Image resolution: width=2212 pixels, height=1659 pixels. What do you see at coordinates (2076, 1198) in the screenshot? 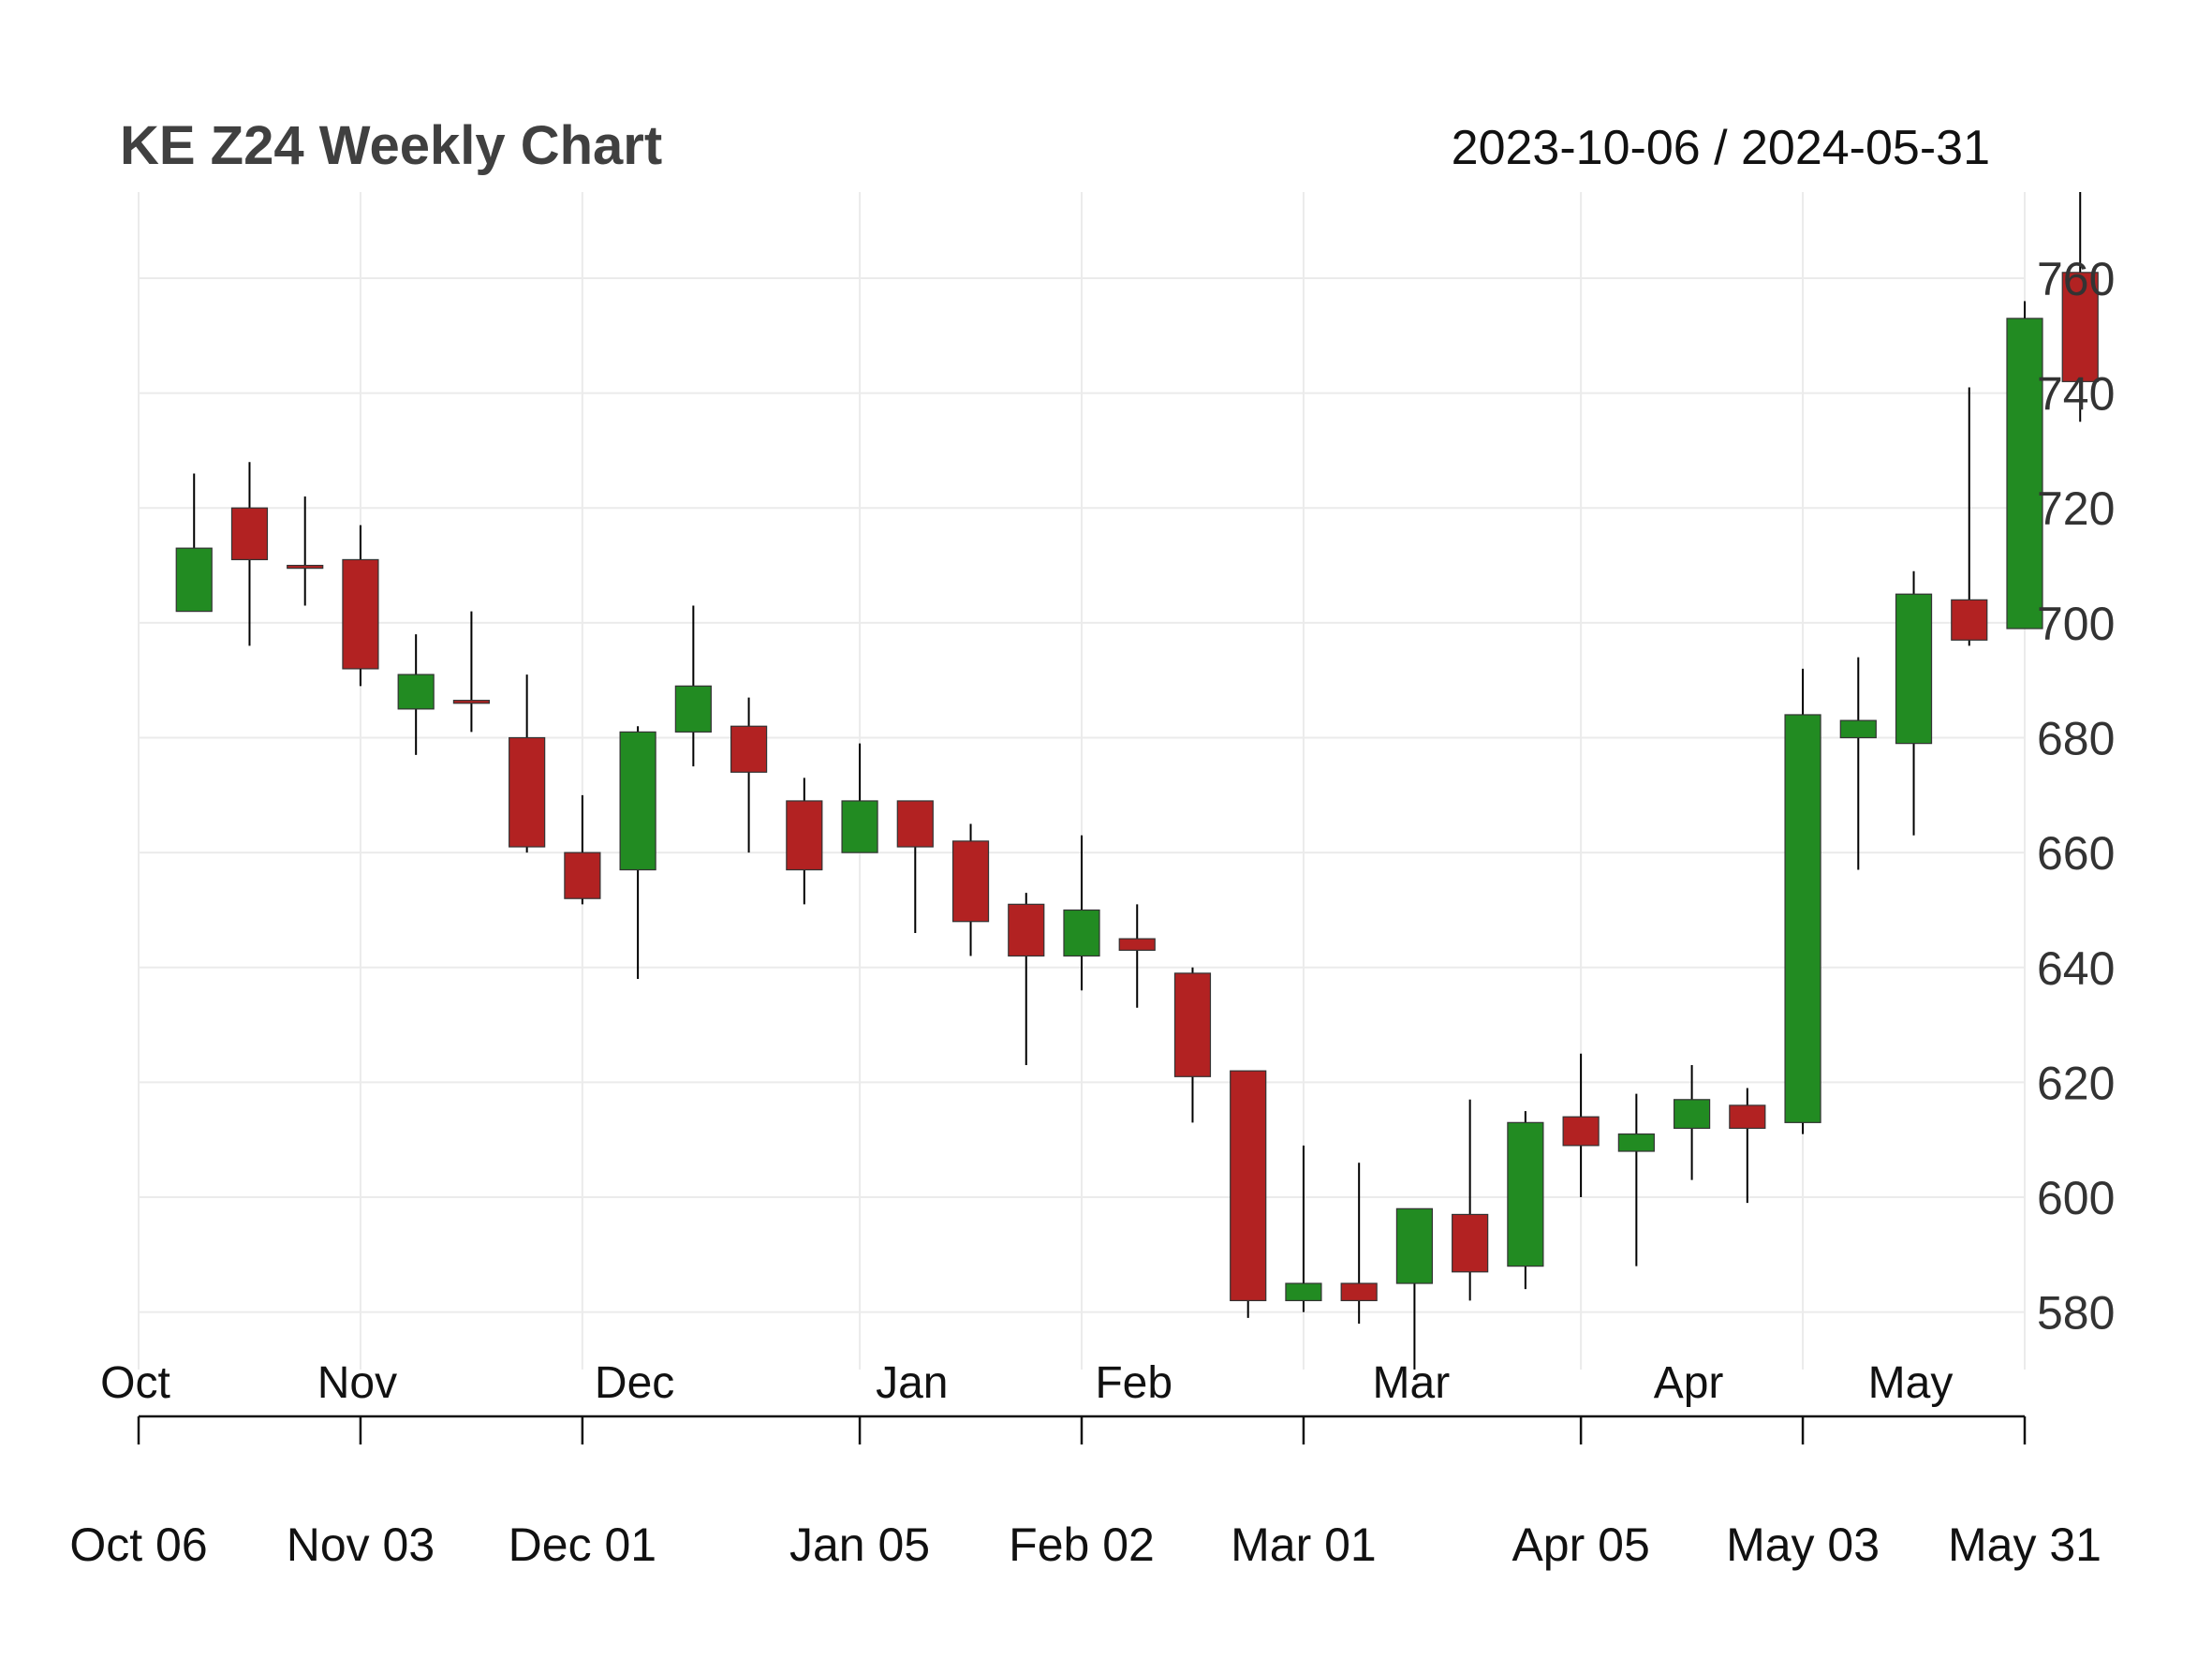
I see `y-tick-label: 600` at bounding box center [2076, 1198].